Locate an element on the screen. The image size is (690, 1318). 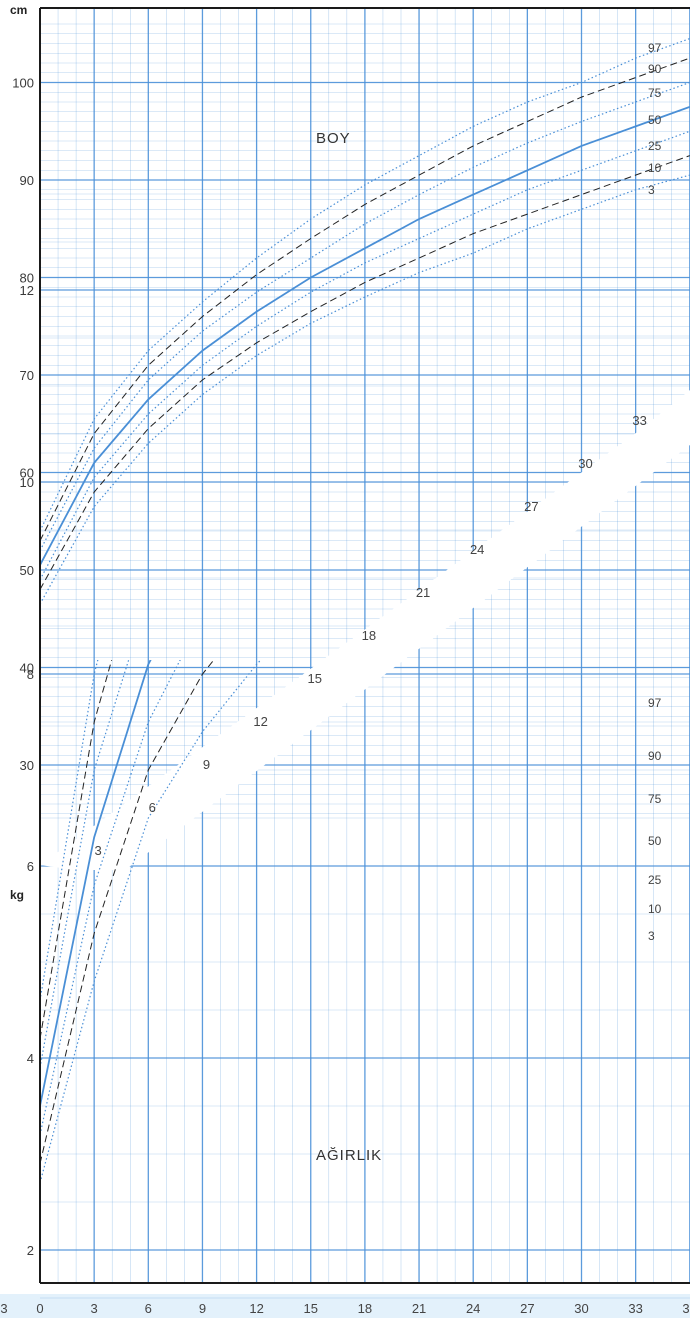
height-unit-label: cm is located at coordinates (18, 10).